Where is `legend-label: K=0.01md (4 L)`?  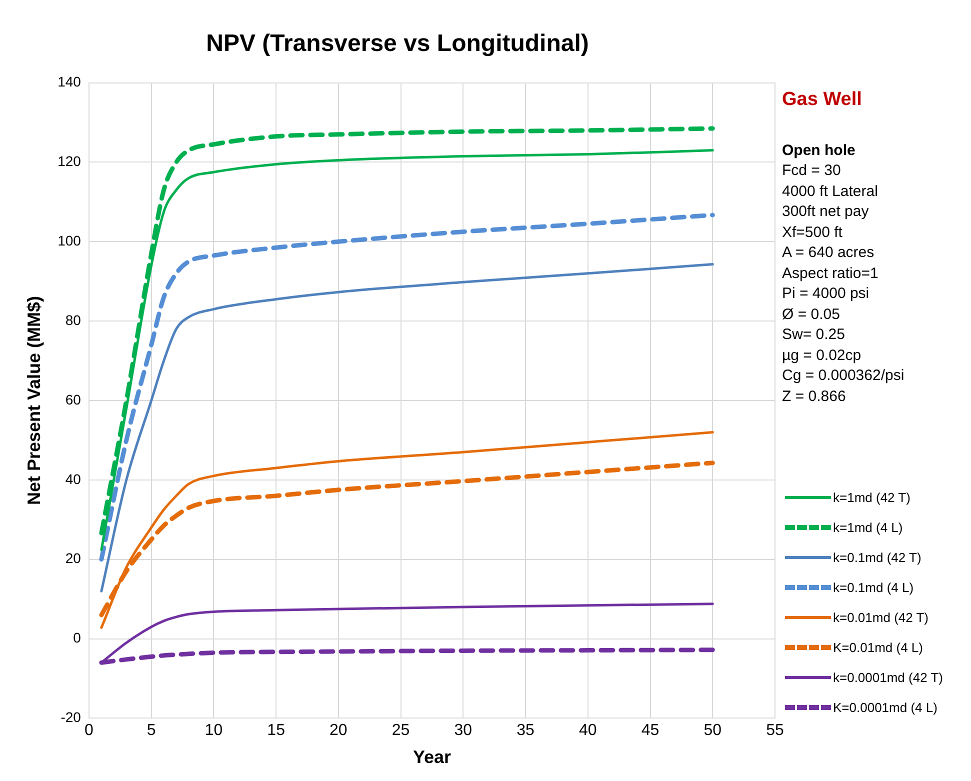
legend-label: K=0.01md (4 L) is located at coordinates (878, 647).